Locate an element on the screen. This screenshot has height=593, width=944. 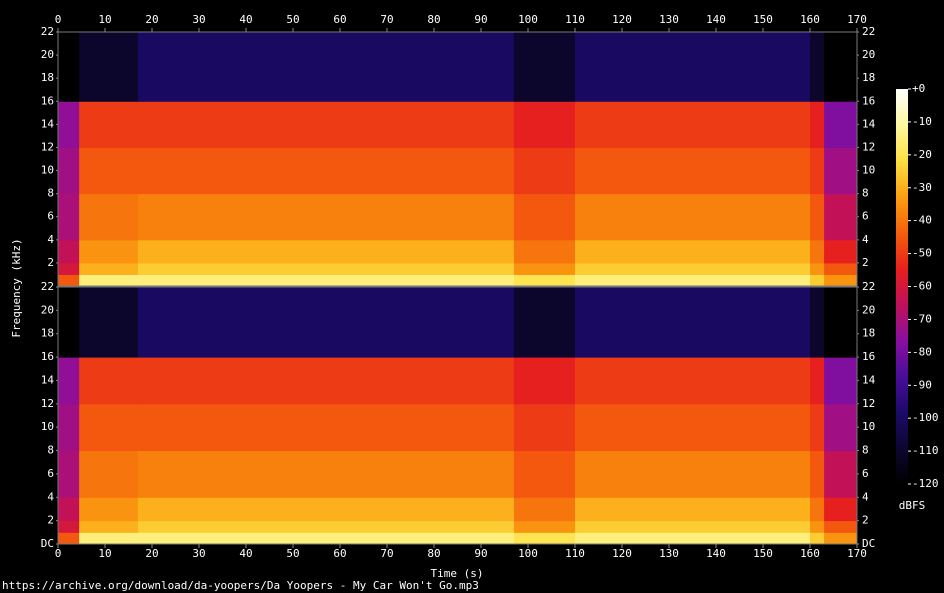
y-tick-label: 8 is located at coordinates (50, 450).